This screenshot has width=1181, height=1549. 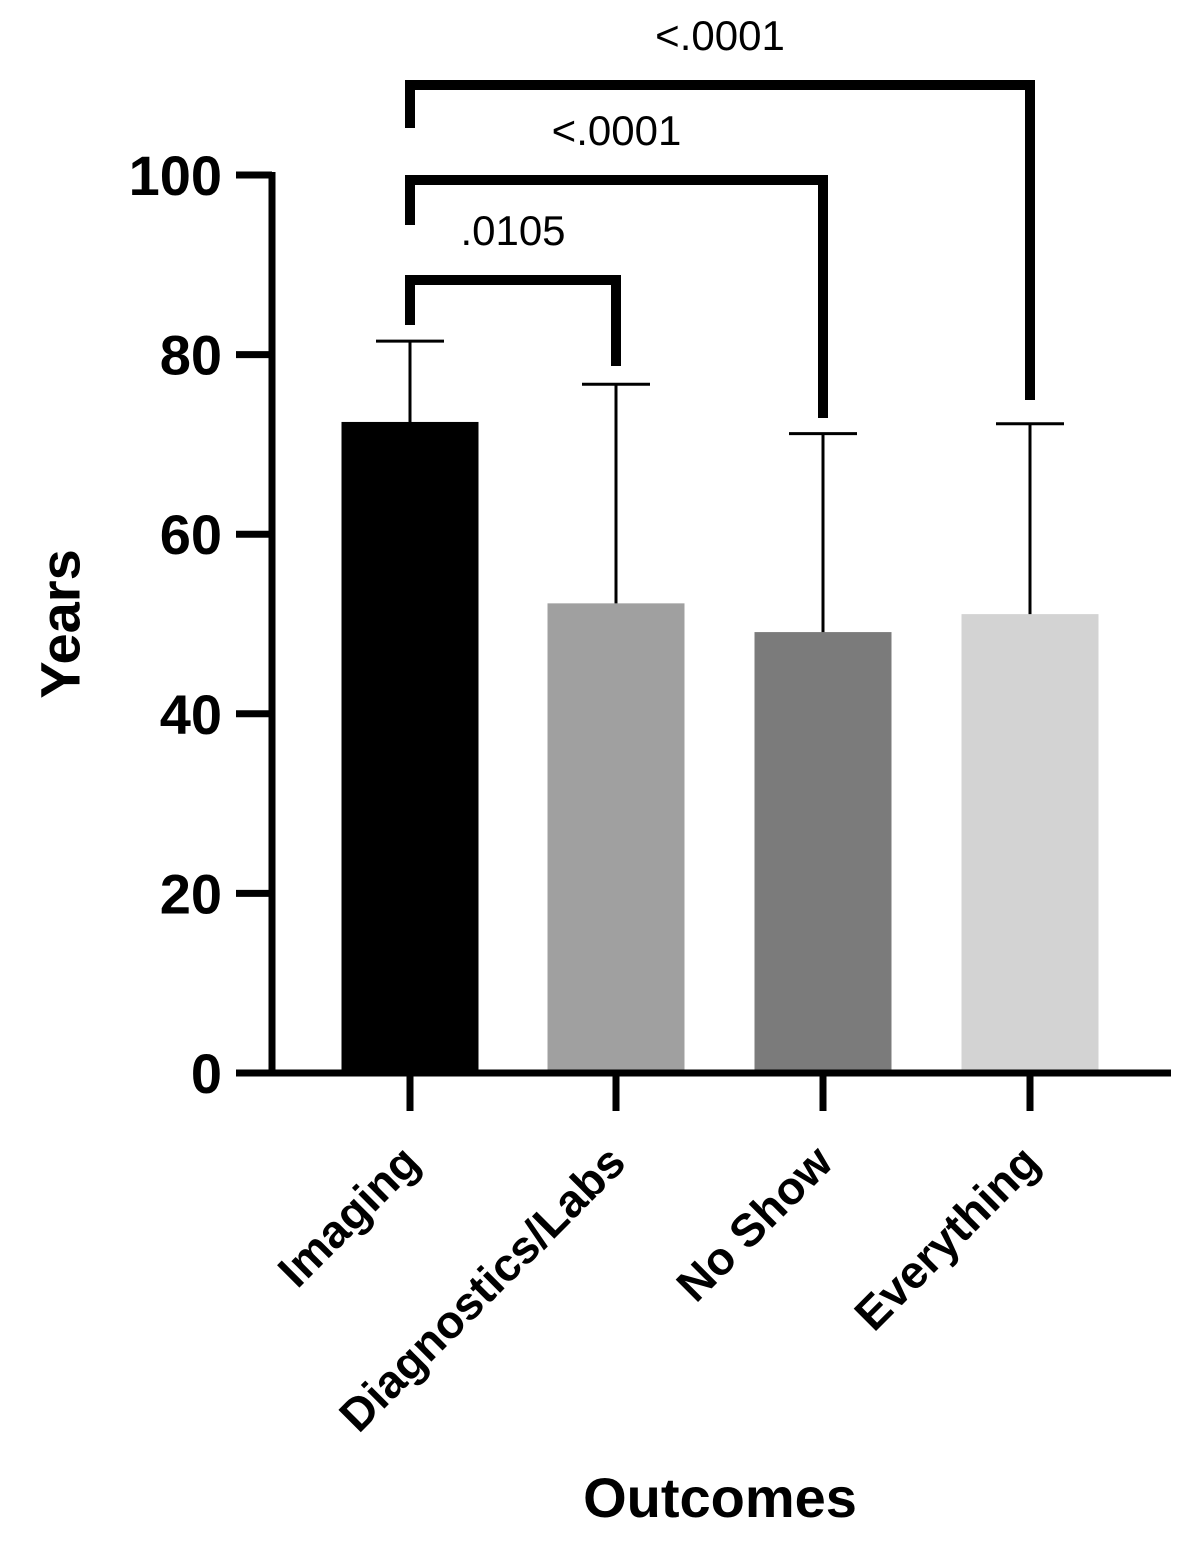 What do you see at coordinates (410, 747) in the screenshot?
I see `bar-imaging` at bounding box center [410, 747].